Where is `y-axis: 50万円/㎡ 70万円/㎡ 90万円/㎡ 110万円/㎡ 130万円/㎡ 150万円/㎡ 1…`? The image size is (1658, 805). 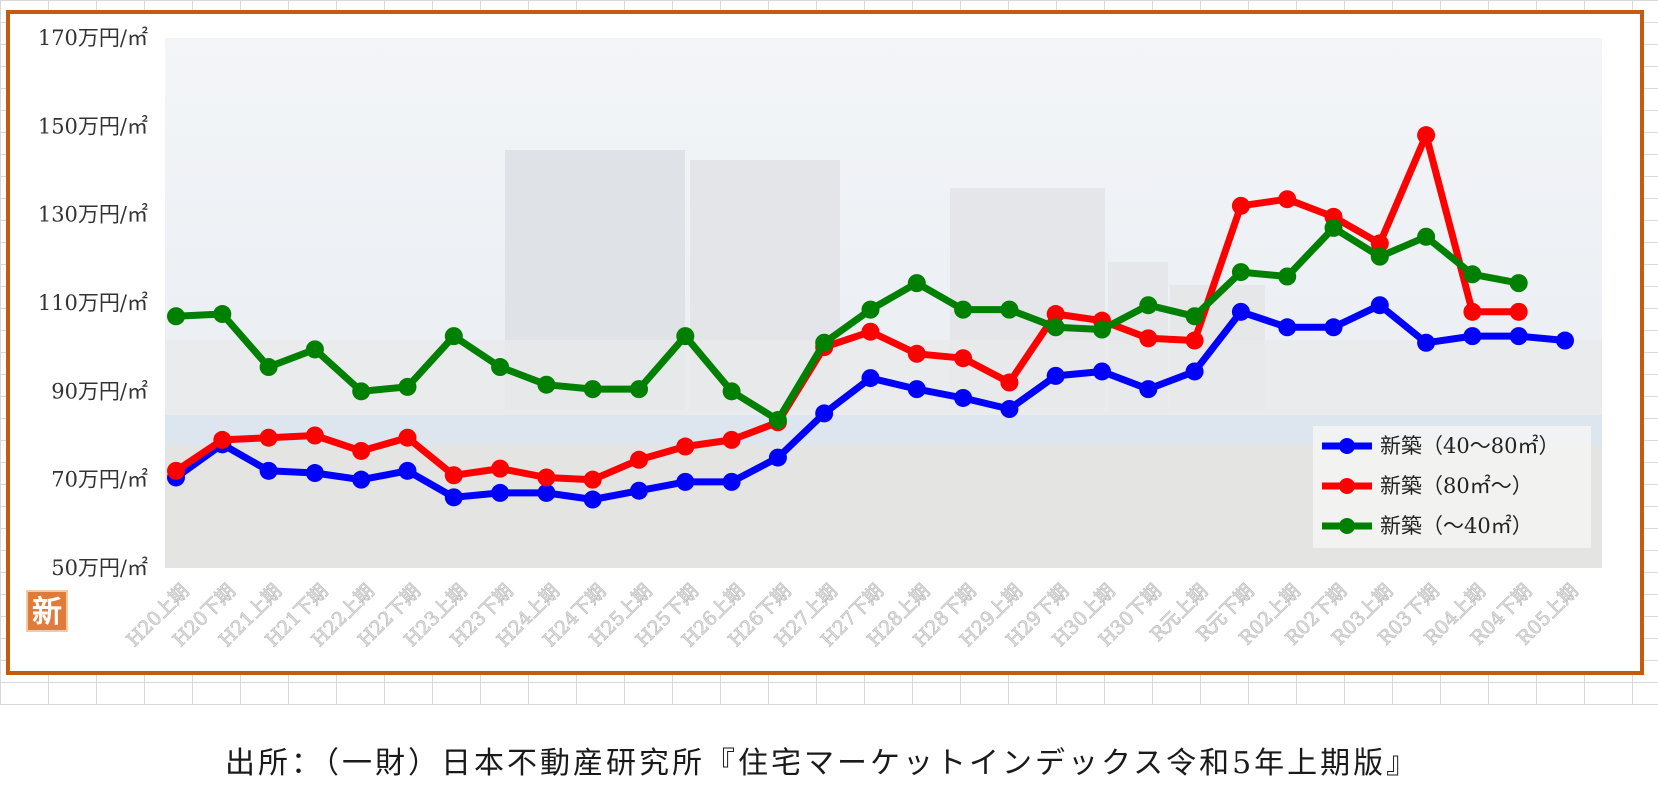 y-axis: 50万円/㎡ 70万円/㎡ 90万円/㎡ 110万円/㎡ 130万円/㎡ 150万円/㎡ 1… is located at coordinates (93, 303).